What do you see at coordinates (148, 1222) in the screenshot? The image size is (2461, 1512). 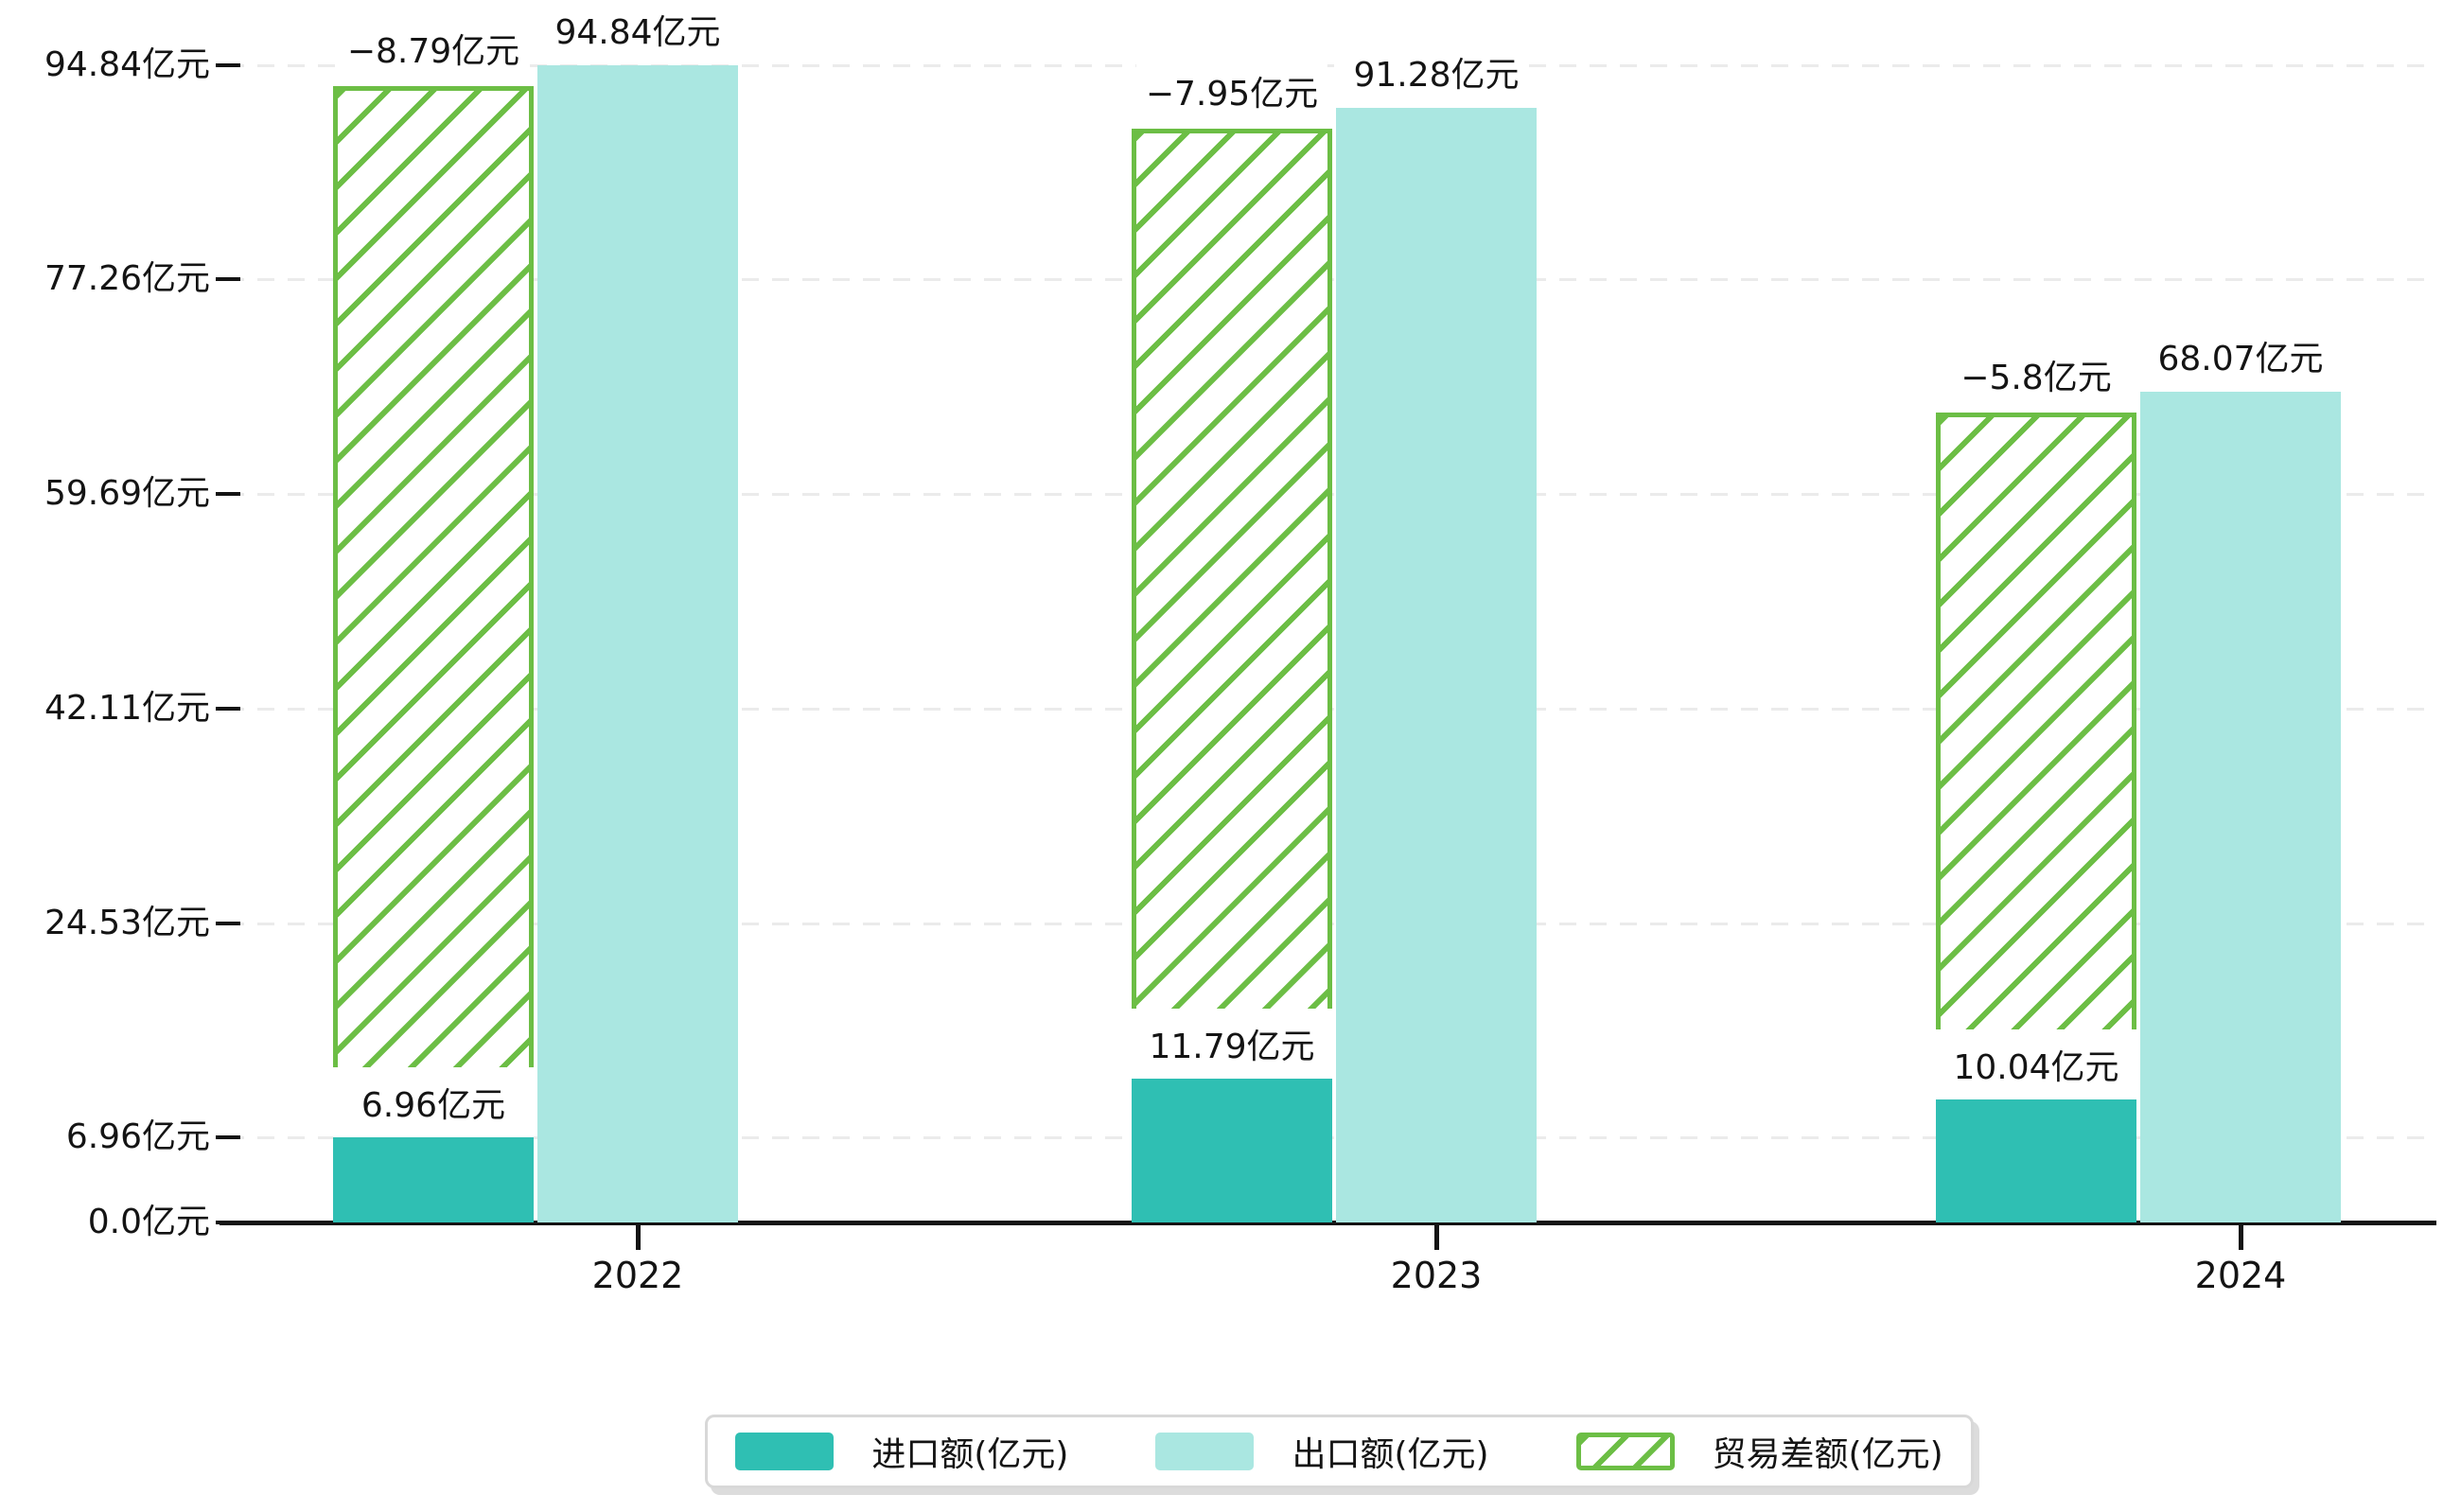 I see `y-axis-tick-label: 0.0亿元` at bounding box center [148, 1222].